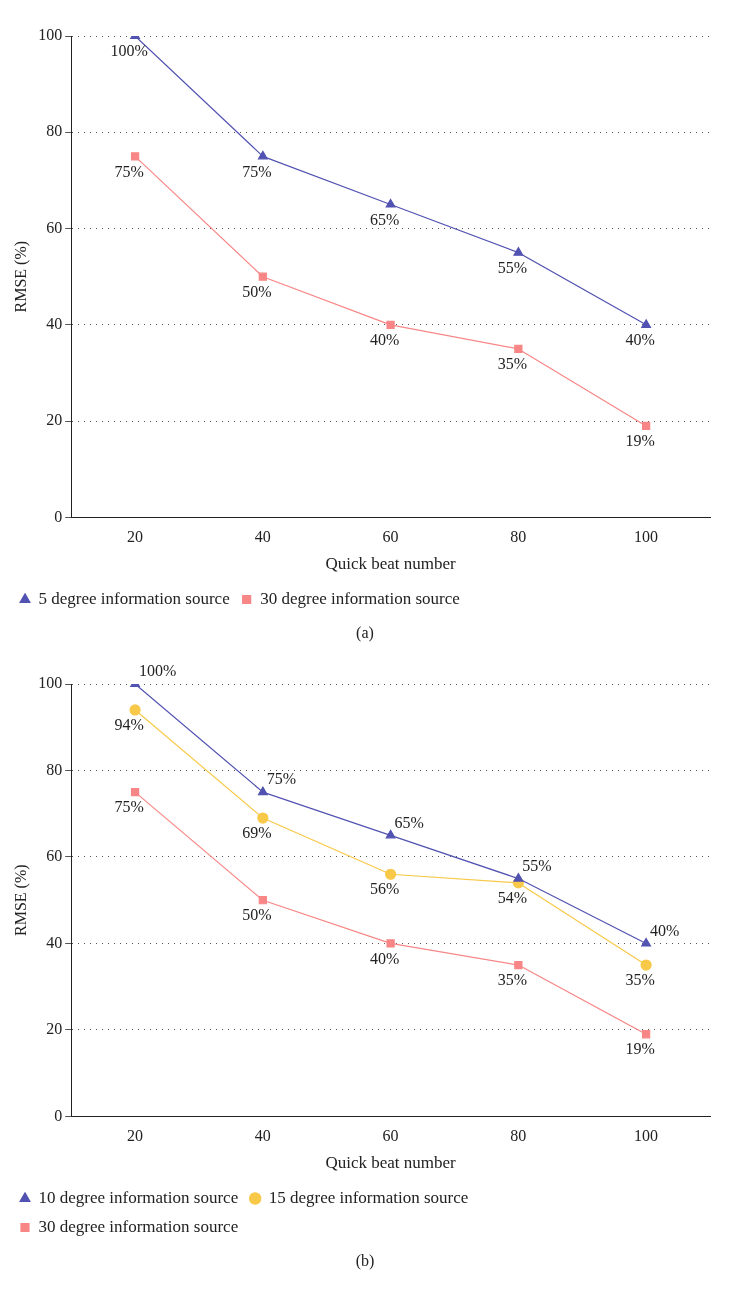 This screenshot has width=730, height=1293. Describe the element at coordinates (257, 833) in the screenshot. I see `data-label: 69%` at that location.